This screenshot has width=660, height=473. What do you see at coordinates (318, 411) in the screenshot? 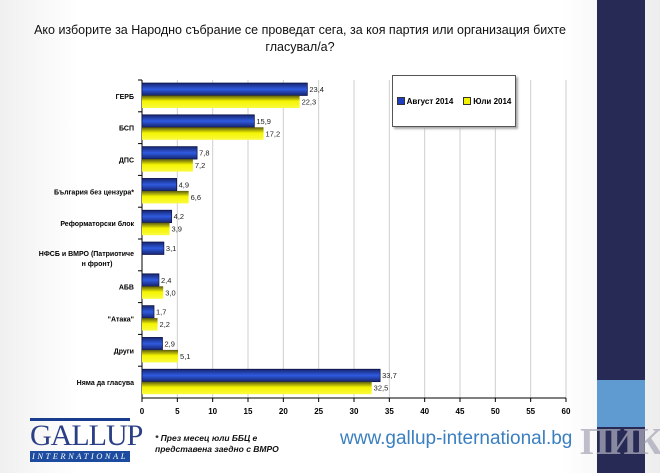
I see `x-tick-label: 25` at bounding box center [318, 411].